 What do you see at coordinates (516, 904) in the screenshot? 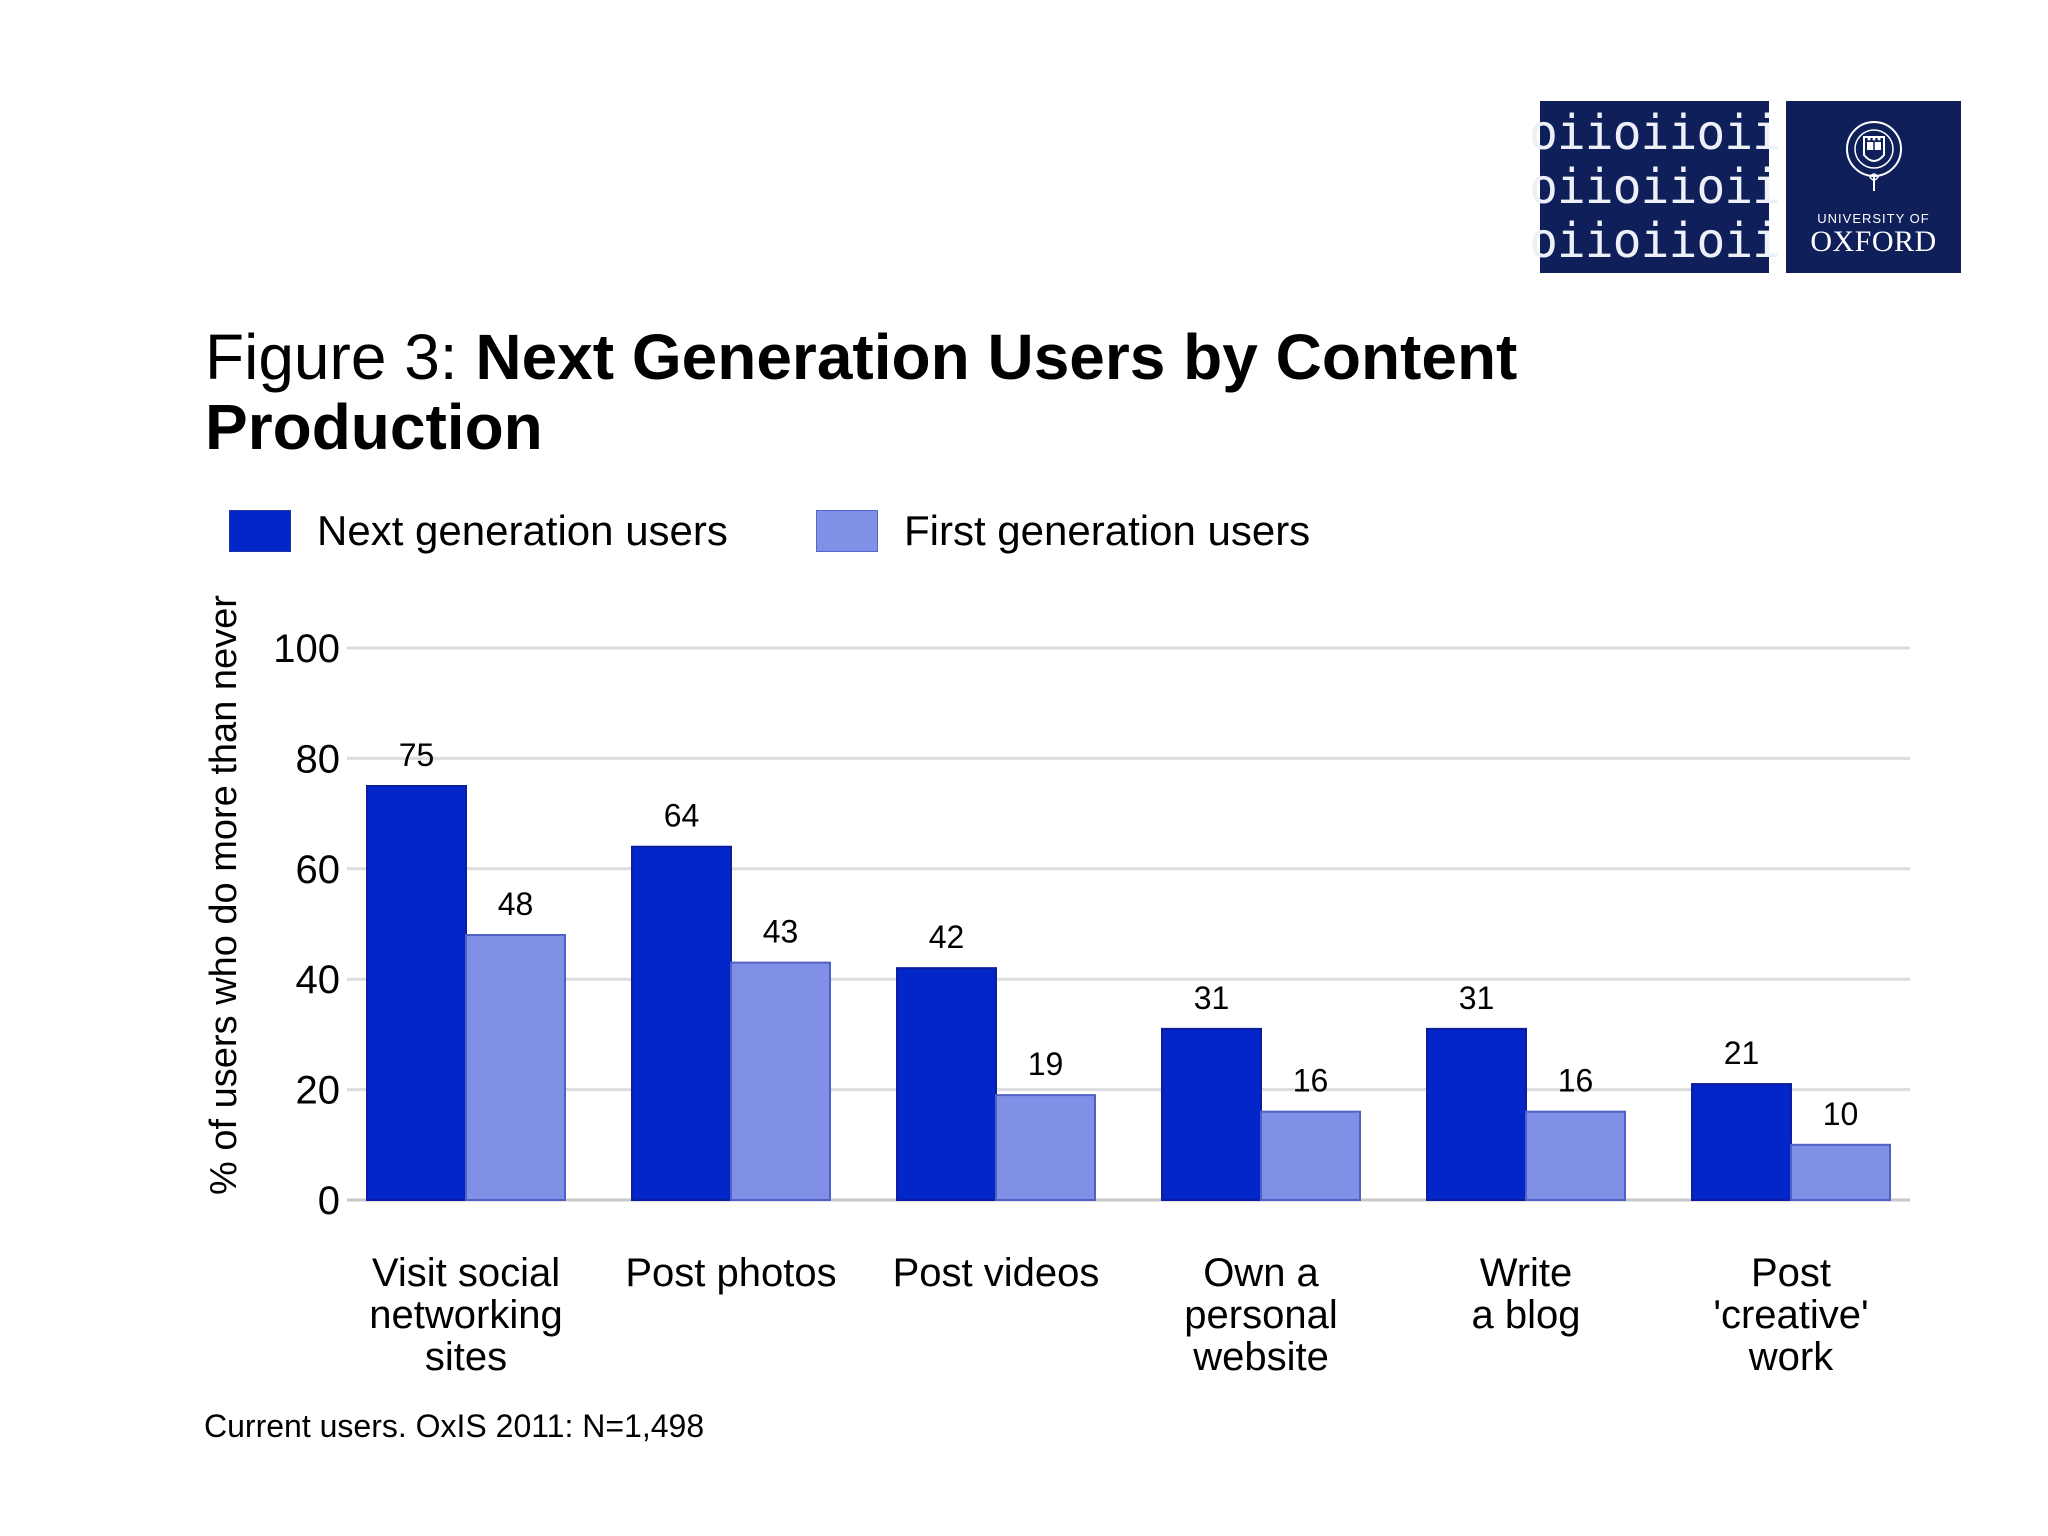
I see `data-label: 48` at bounding box center [516, 904].